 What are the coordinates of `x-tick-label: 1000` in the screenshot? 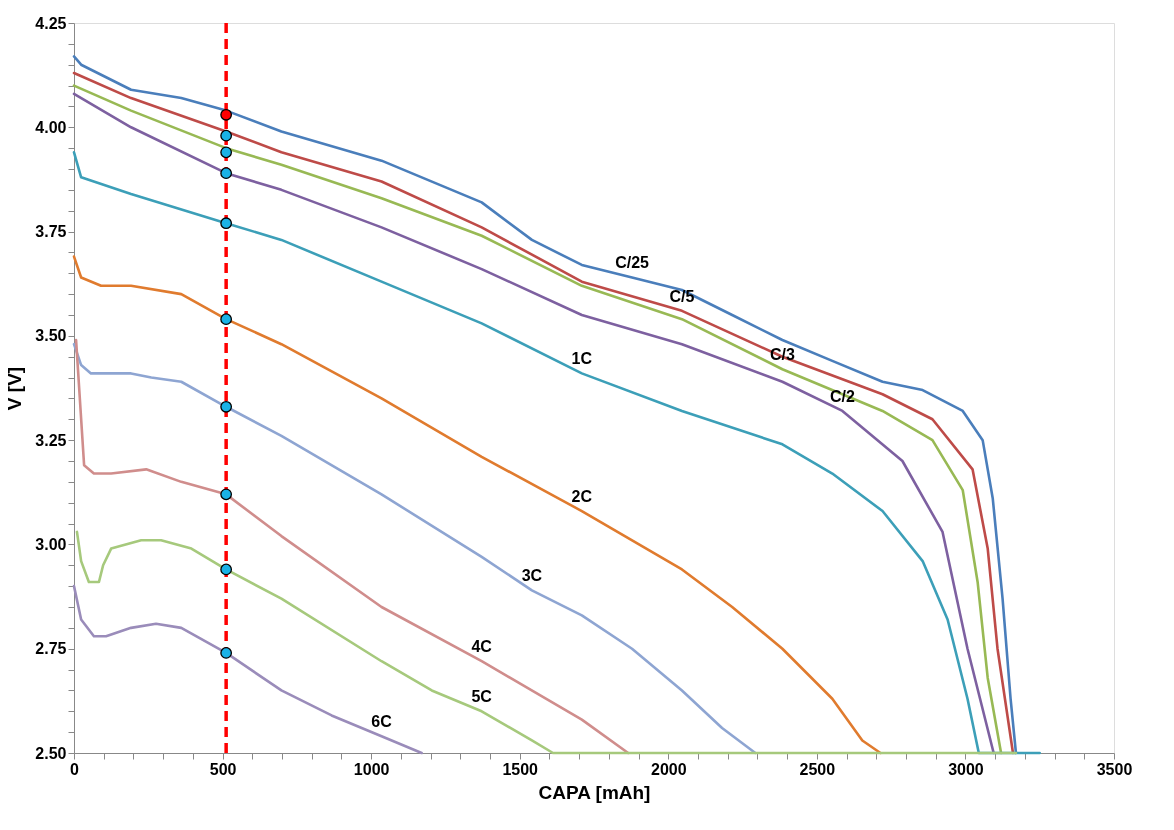 It's located at (371, 769).